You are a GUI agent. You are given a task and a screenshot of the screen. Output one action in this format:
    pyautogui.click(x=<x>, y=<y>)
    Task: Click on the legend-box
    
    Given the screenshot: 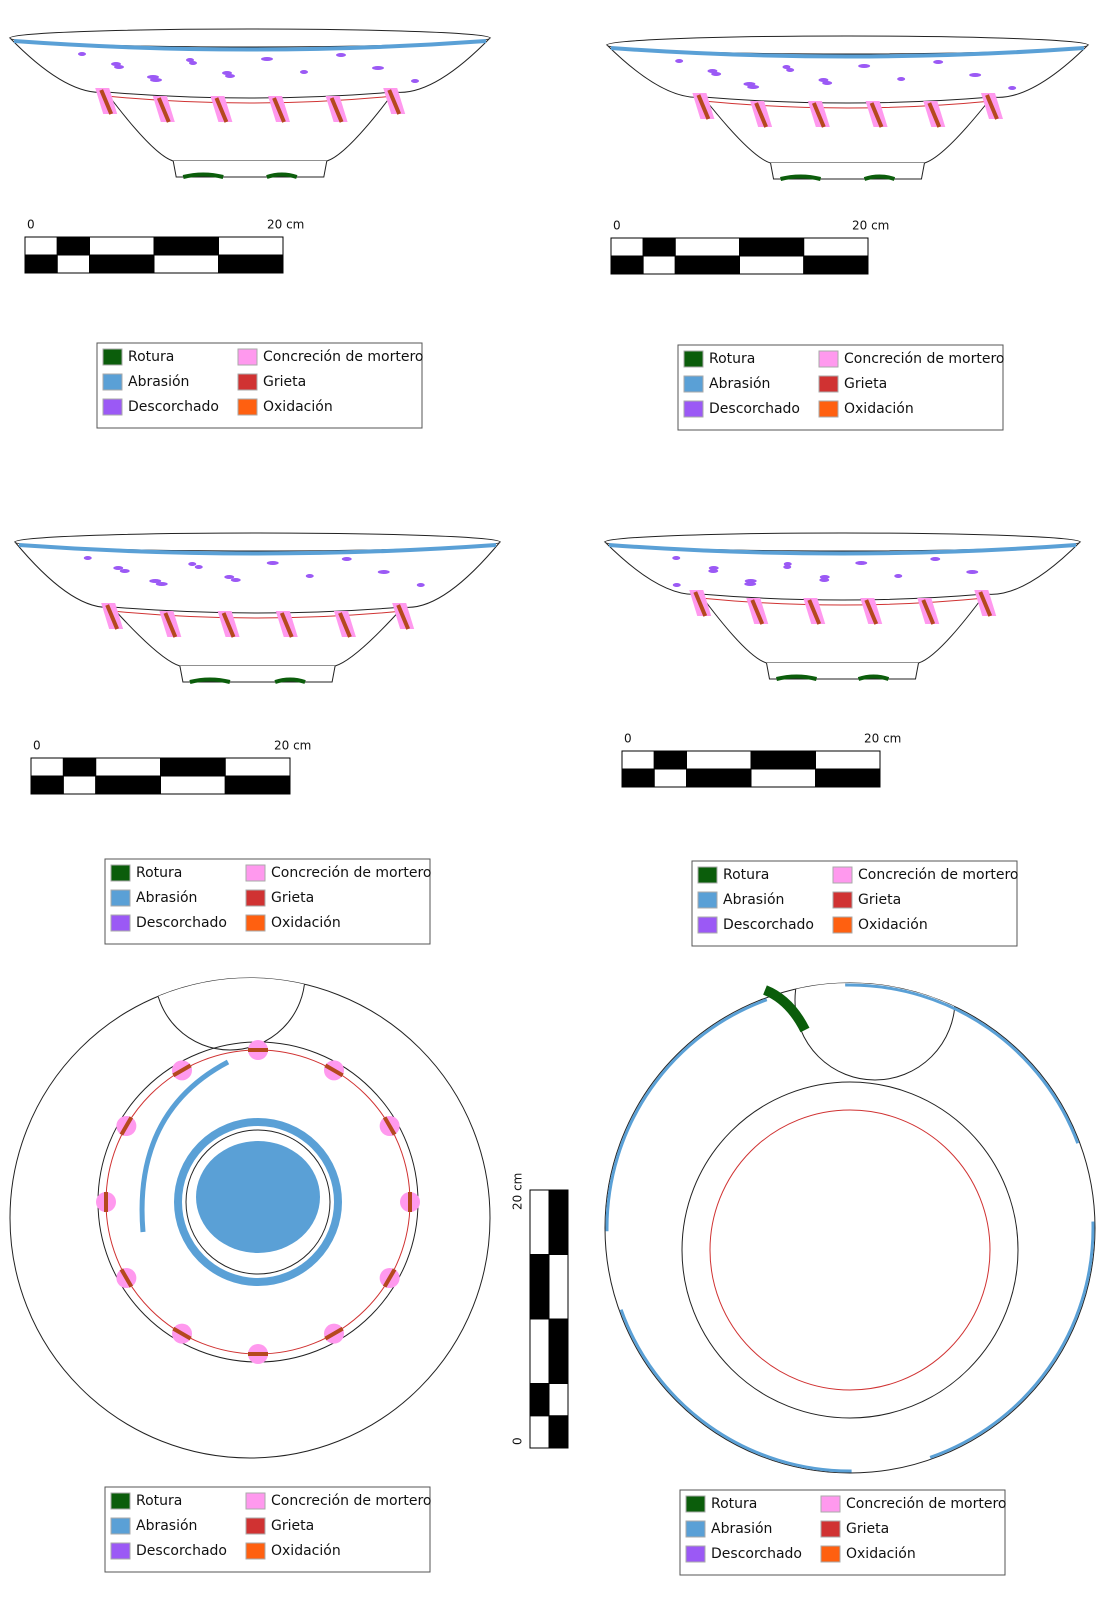 What is the action you would take?
    pyautogui.click(x=854, y=903)
    